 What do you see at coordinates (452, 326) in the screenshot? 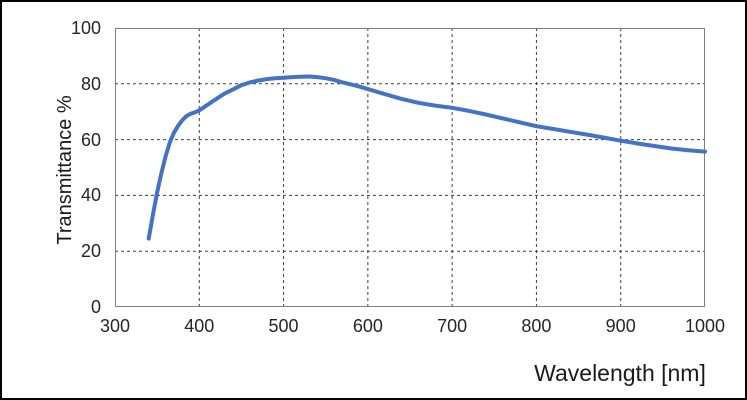
I see `x-tick-label: 700` at bounding box center [452, 326].